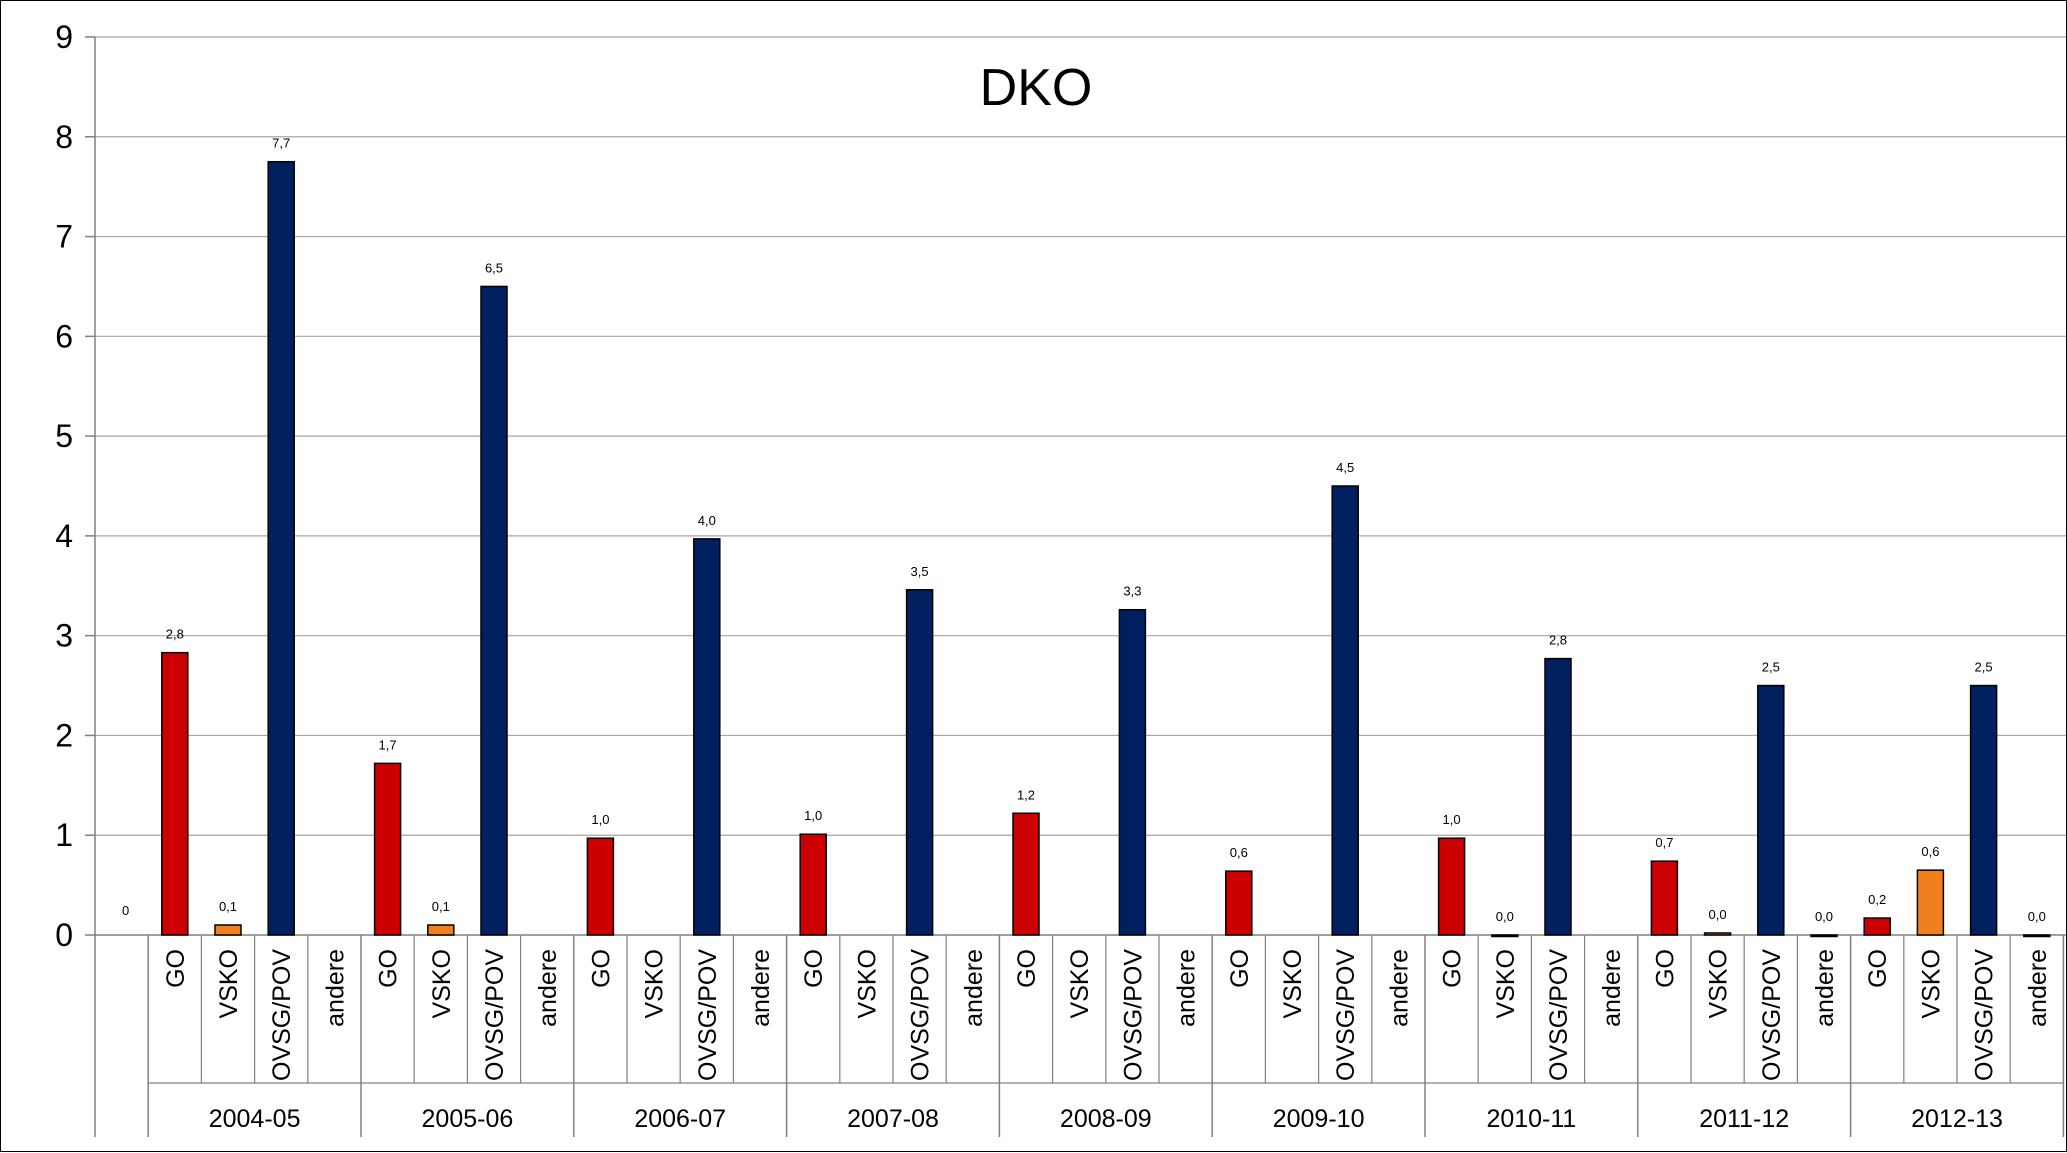  Describe the element at coordinates (64, 137) in the screenshot. I see `y-tick-label: 8` at that location.